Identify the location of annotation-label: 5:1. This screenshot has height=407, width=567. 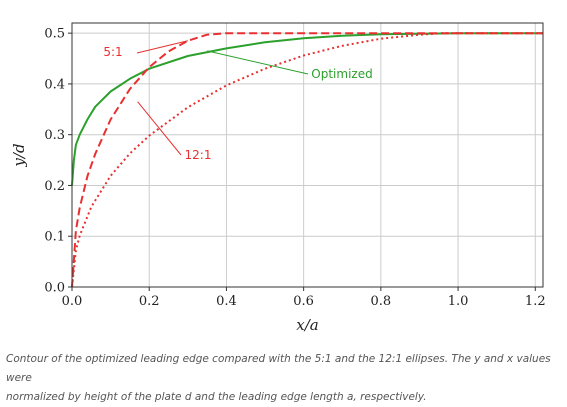
(112, 52).